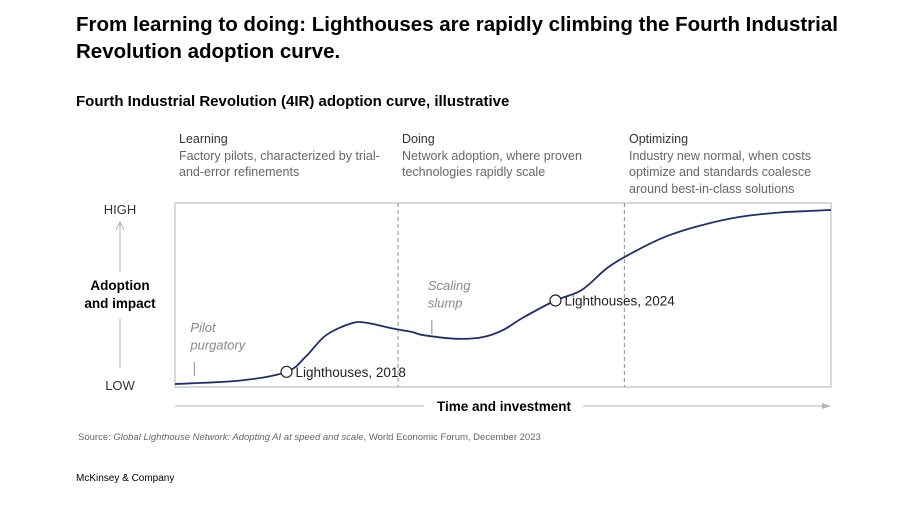  I want to click on source-suffix: , World Economic Forum, December 2023, so click(452, 437).